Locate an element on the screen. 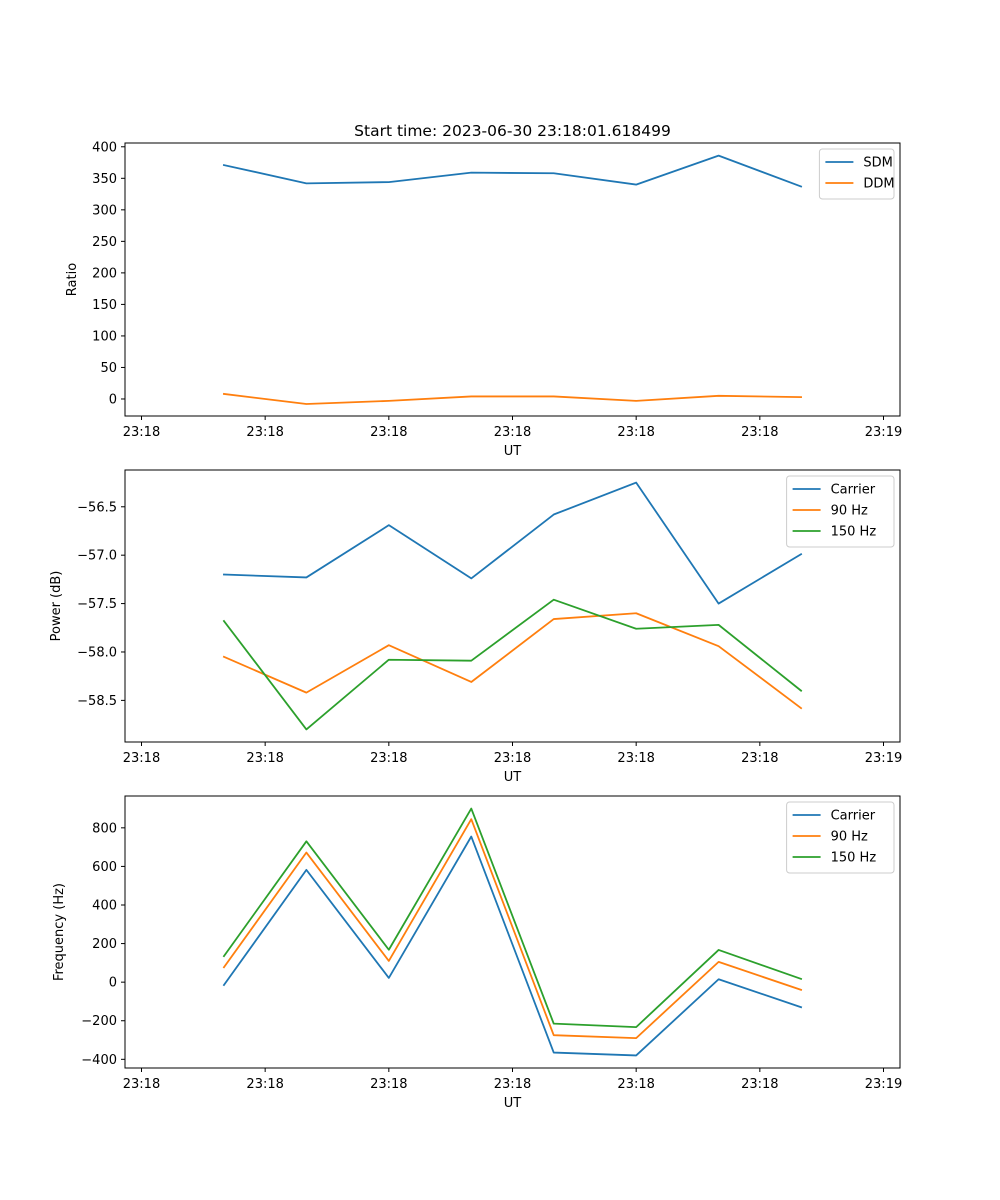  y-tick-label: −58.0 is located at coordinates (97, 652).